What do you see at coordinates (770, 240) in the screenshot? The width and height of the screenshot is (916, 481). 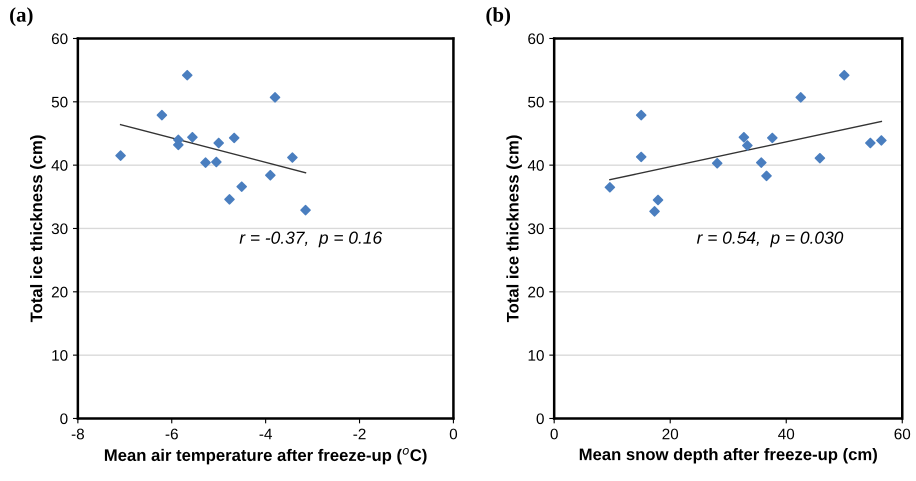 I see `annotation: r = 0.54, p = 0.030` at bounding box center [770, 240].